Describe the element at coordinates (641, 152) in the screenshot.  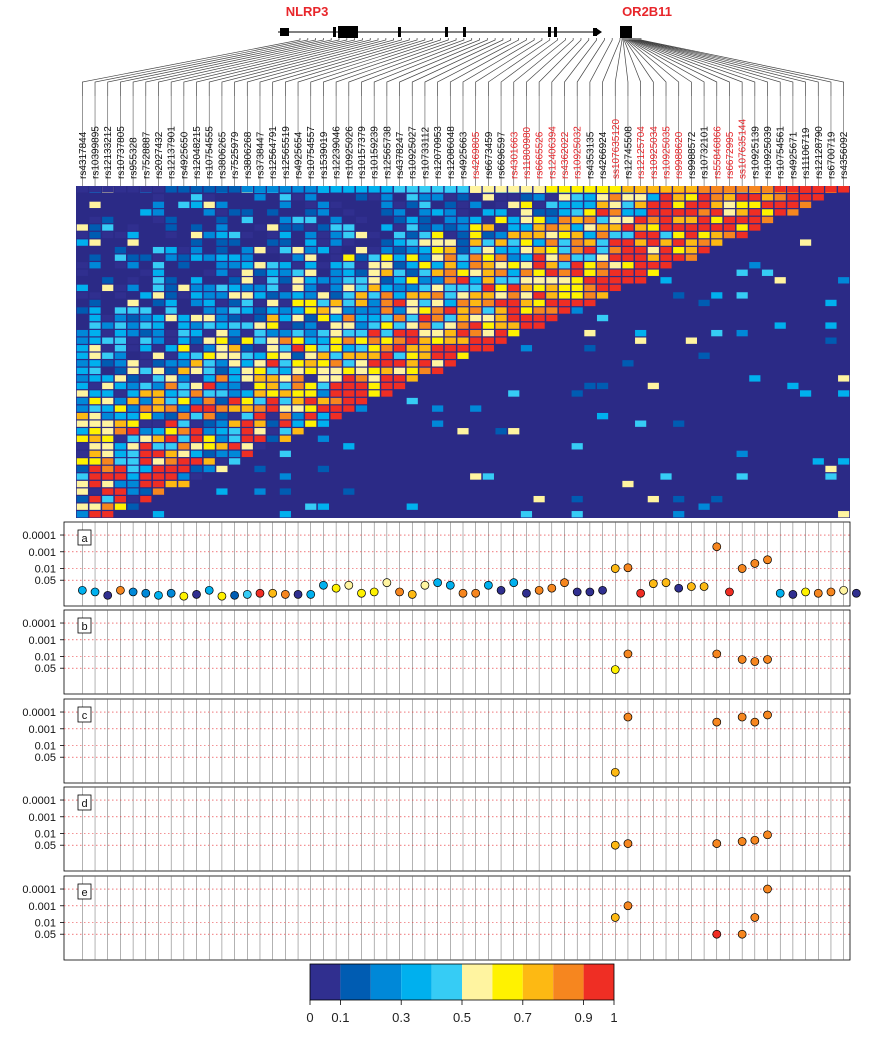
I see `snp-label: rs12125704` at that location.